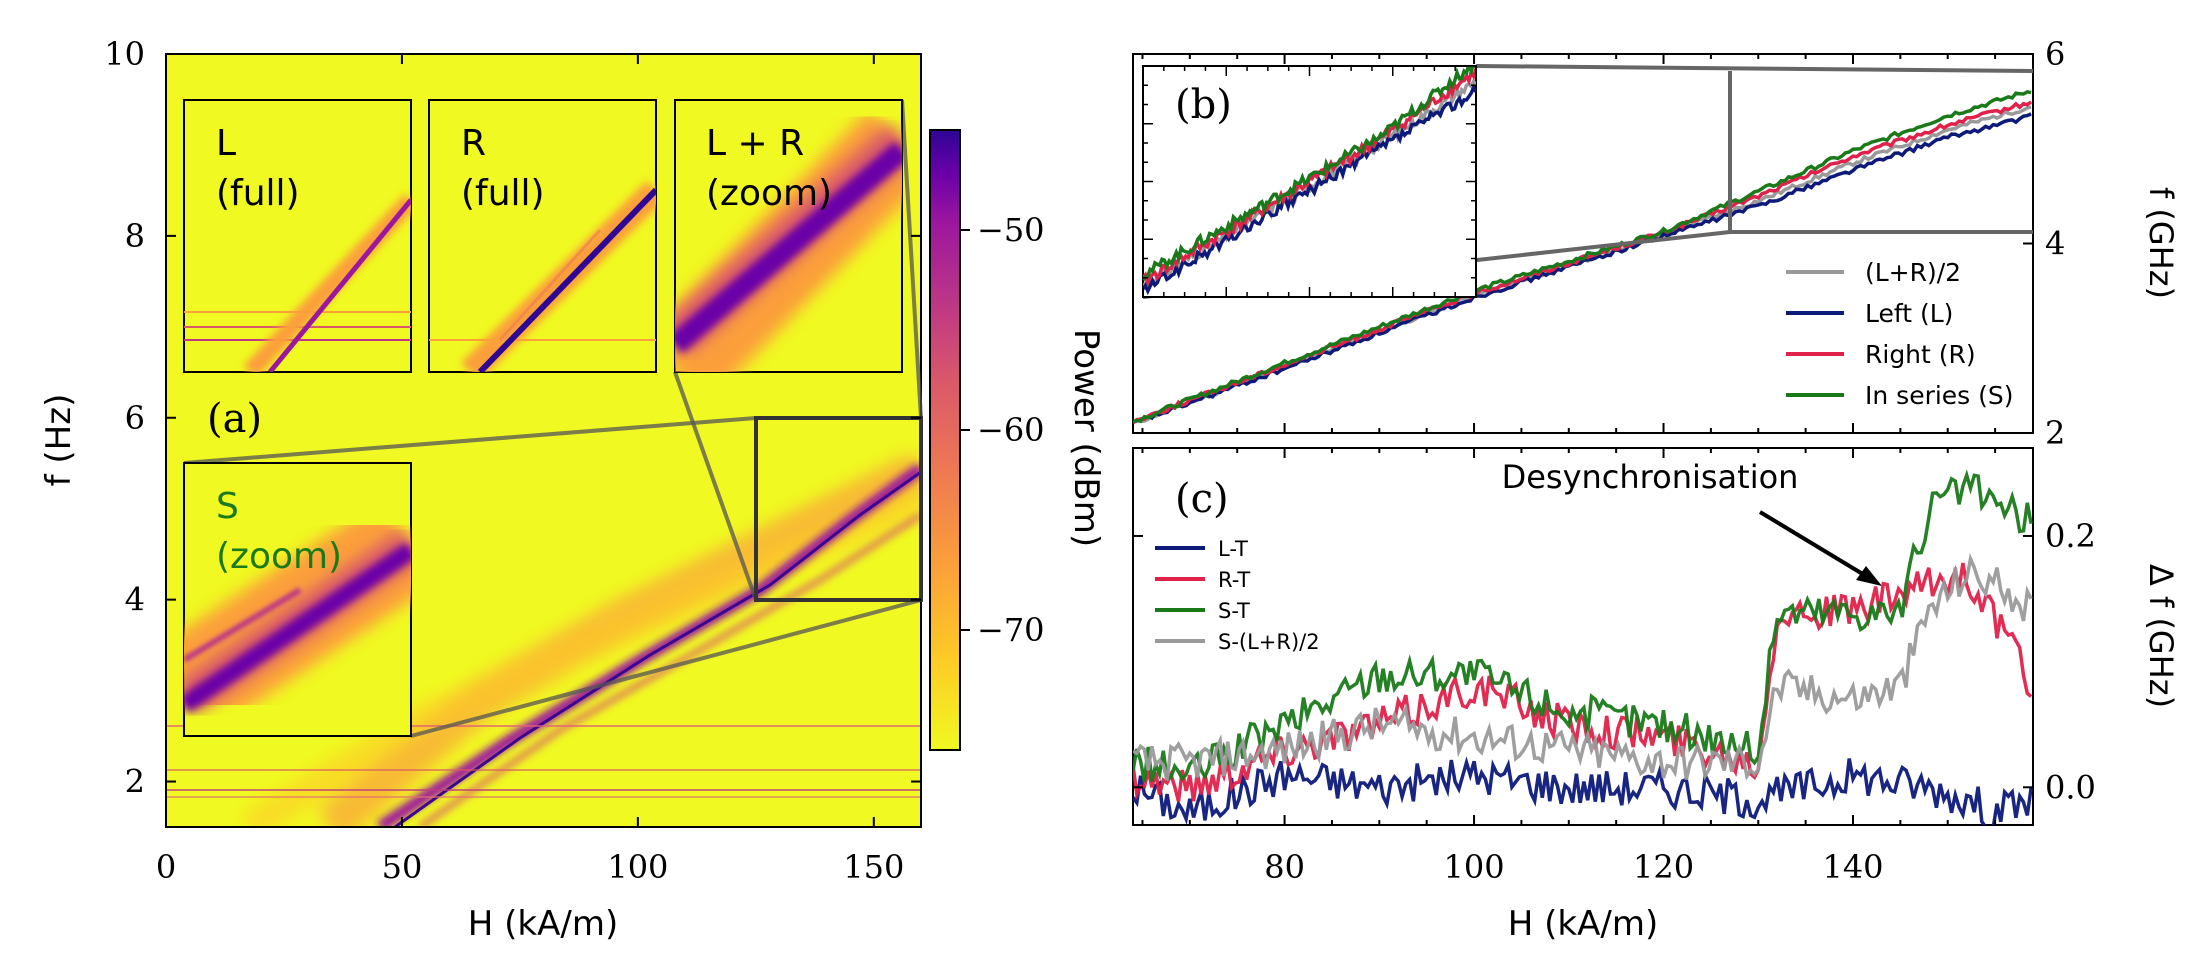 This screenshot has width=2207, height=978. I want to click on panel-a-xtick-label: 150, so click(873, 867).